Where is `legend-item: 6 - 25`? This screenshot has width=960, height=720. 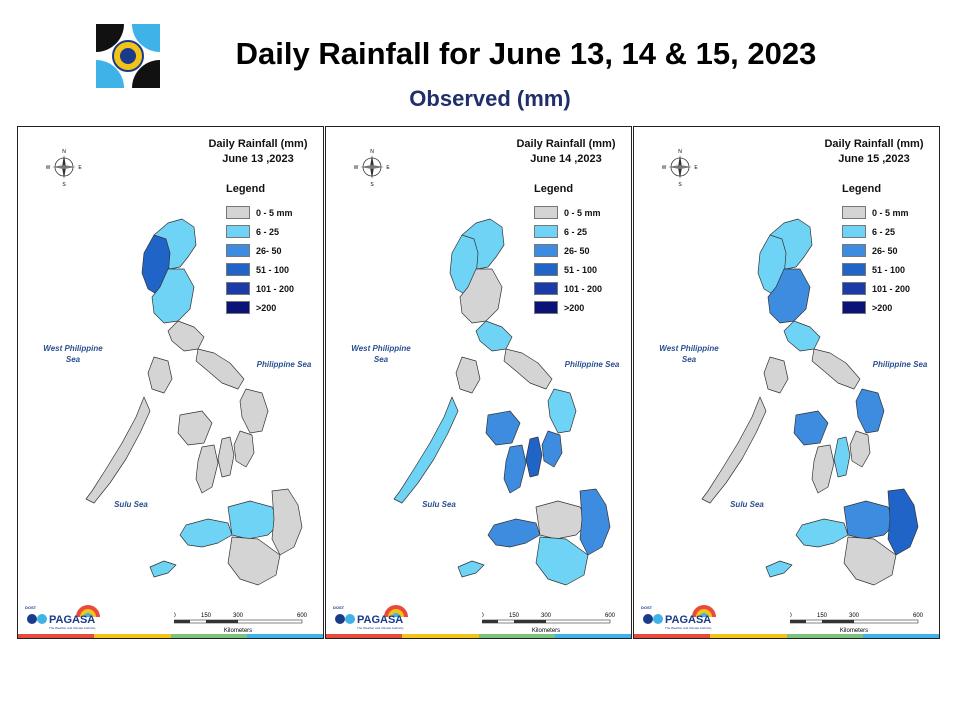 legend-item: 6 - 25 is located at coordinates (876, 231).